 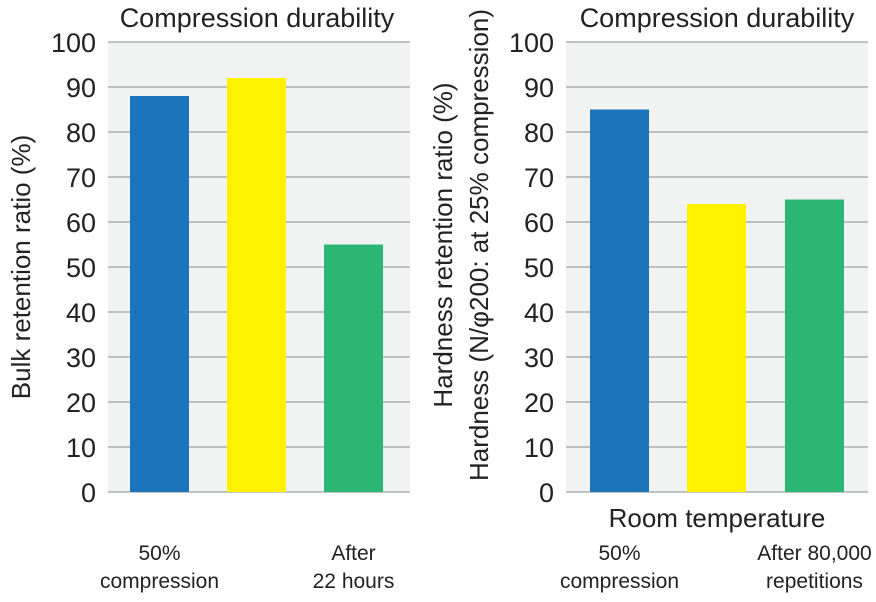 What do you see at coordinates (814, 567) in the screenshot?
I see `category-label: After 80,000 repetitions` at bounding box center [814, 567].